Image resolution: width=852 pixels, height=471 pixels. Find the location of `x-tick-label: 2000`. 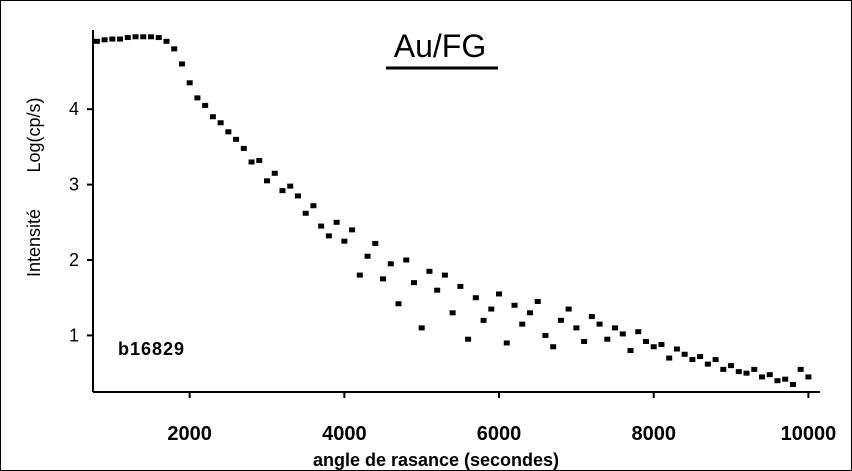

x-tick-label: 2000 is located at coordinates (189, 434).